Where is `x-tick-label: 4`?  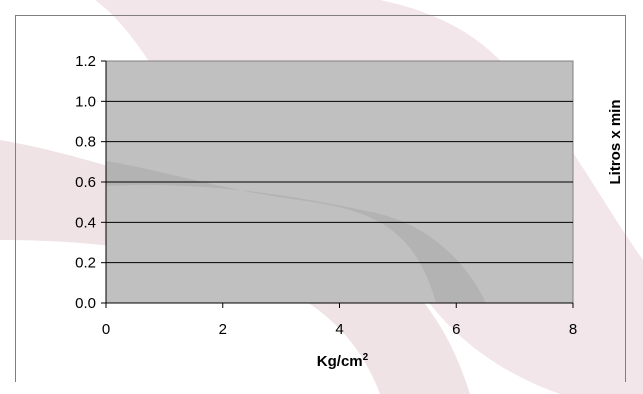 x-tick-label: 4 is located at coordinates (339, 329).